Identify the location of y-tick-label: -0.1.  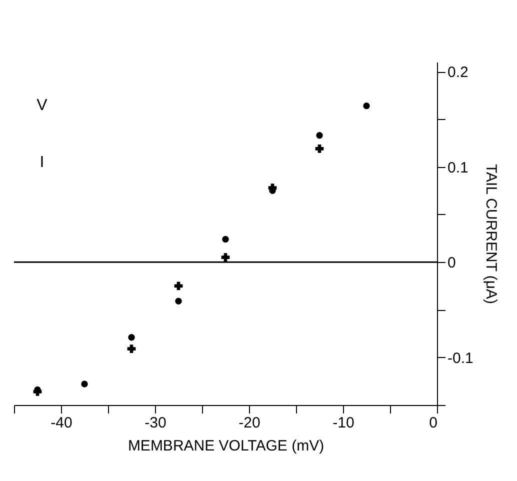
(461, 358).